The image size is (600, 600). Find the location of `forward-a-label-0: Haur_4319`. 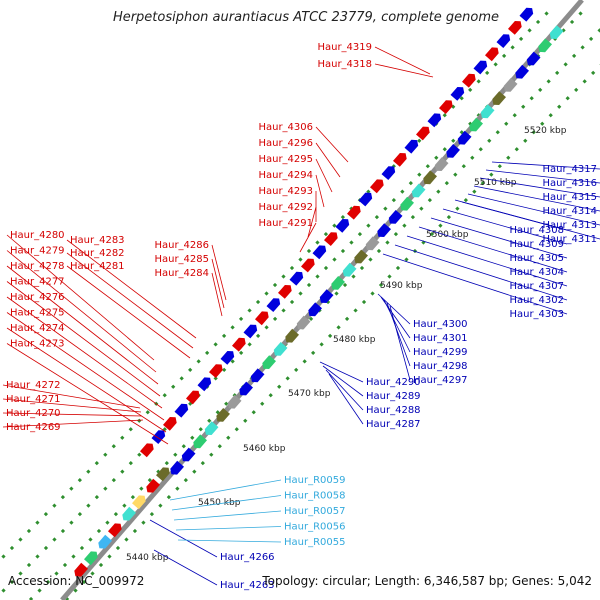

forward-a-label-0: Haur_4319 is located at coordinates (344, 47).